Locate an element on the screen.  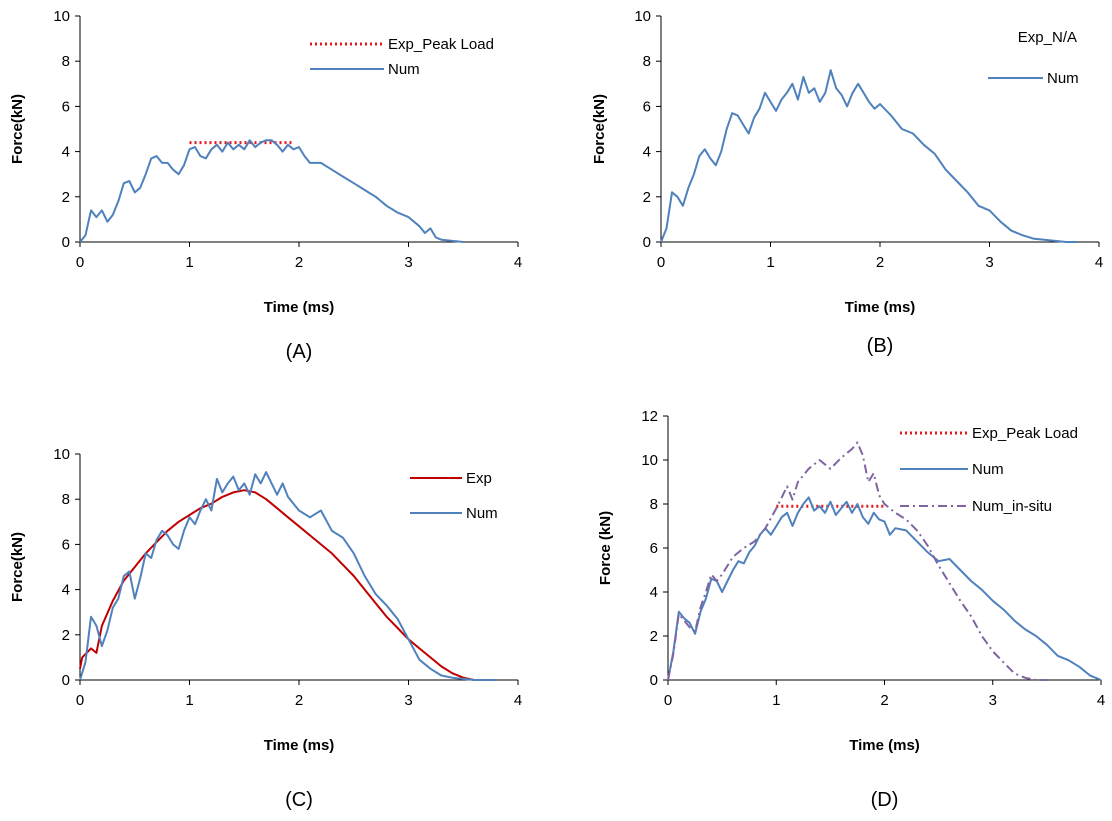
annotation-label: Exp_N/A is located at coordinates (1047, 37).